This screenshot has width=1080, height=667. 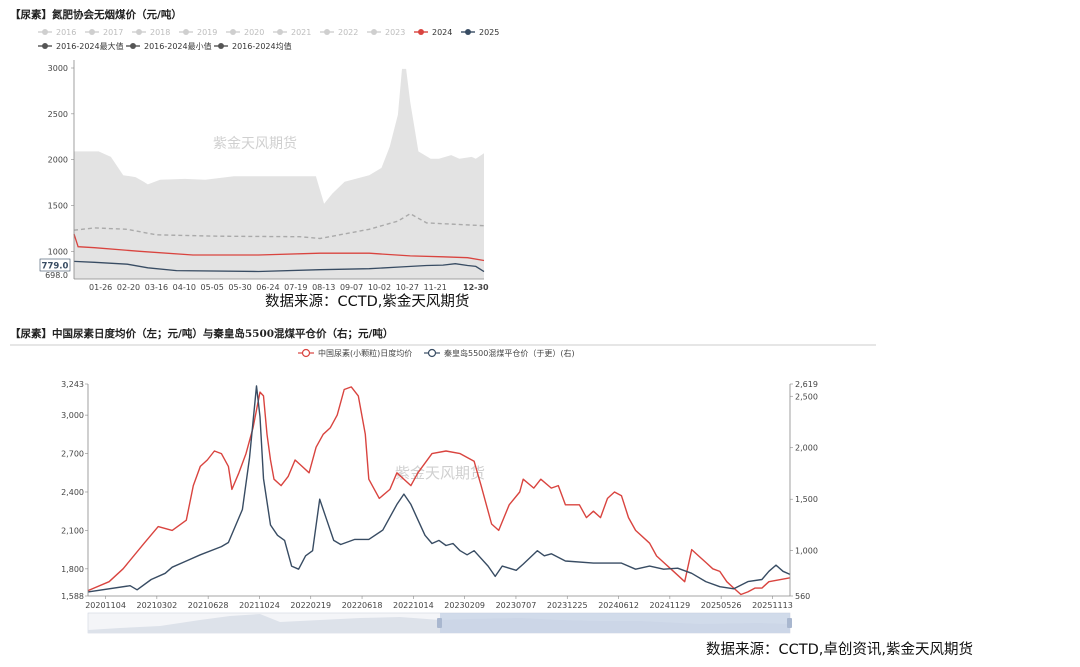 I want to click on chart1-xtick-label: 04-10, so click(x=184, y=287).